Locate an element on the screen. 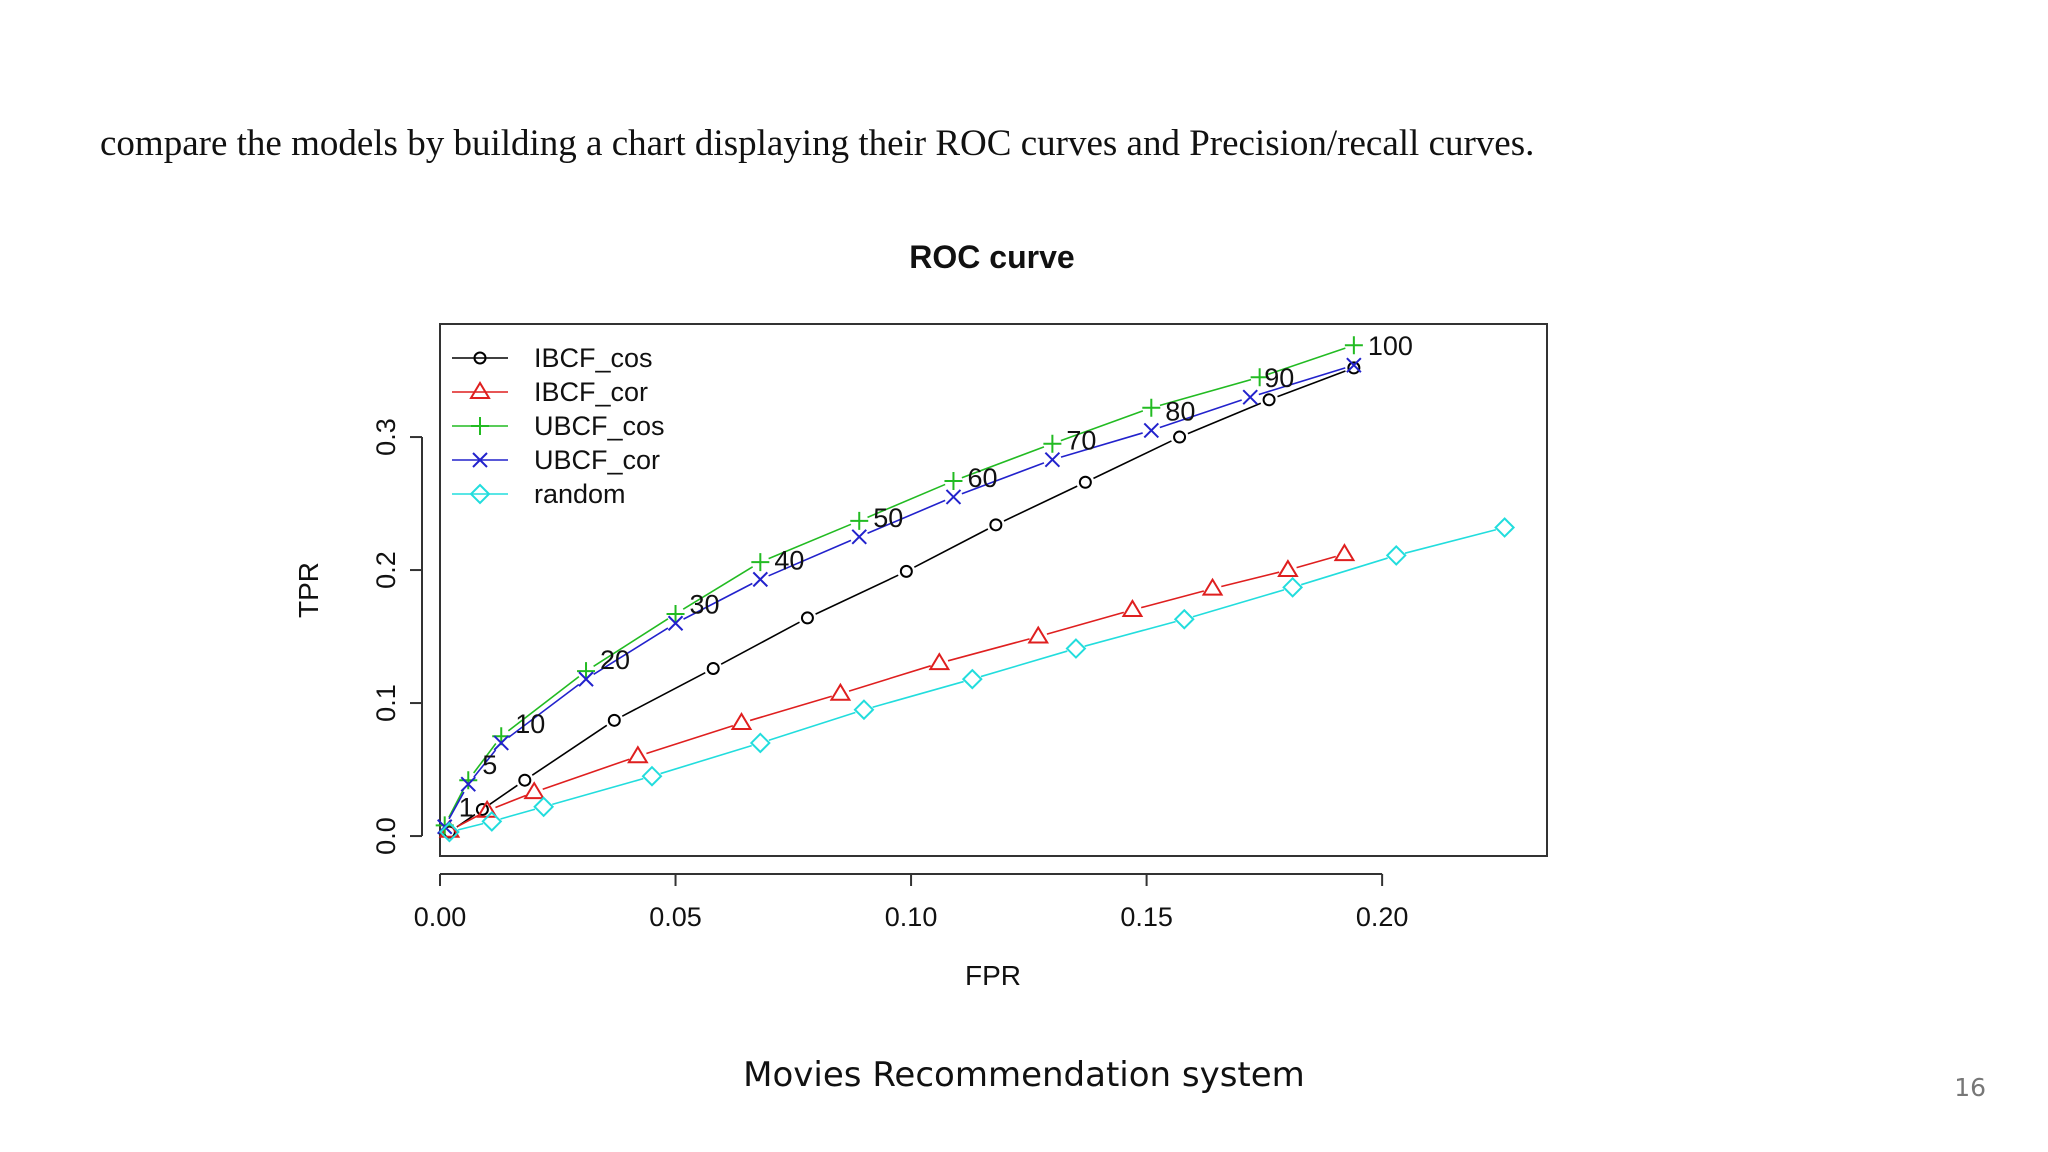  legend-item-random: random is located at coordinates (539, 494).